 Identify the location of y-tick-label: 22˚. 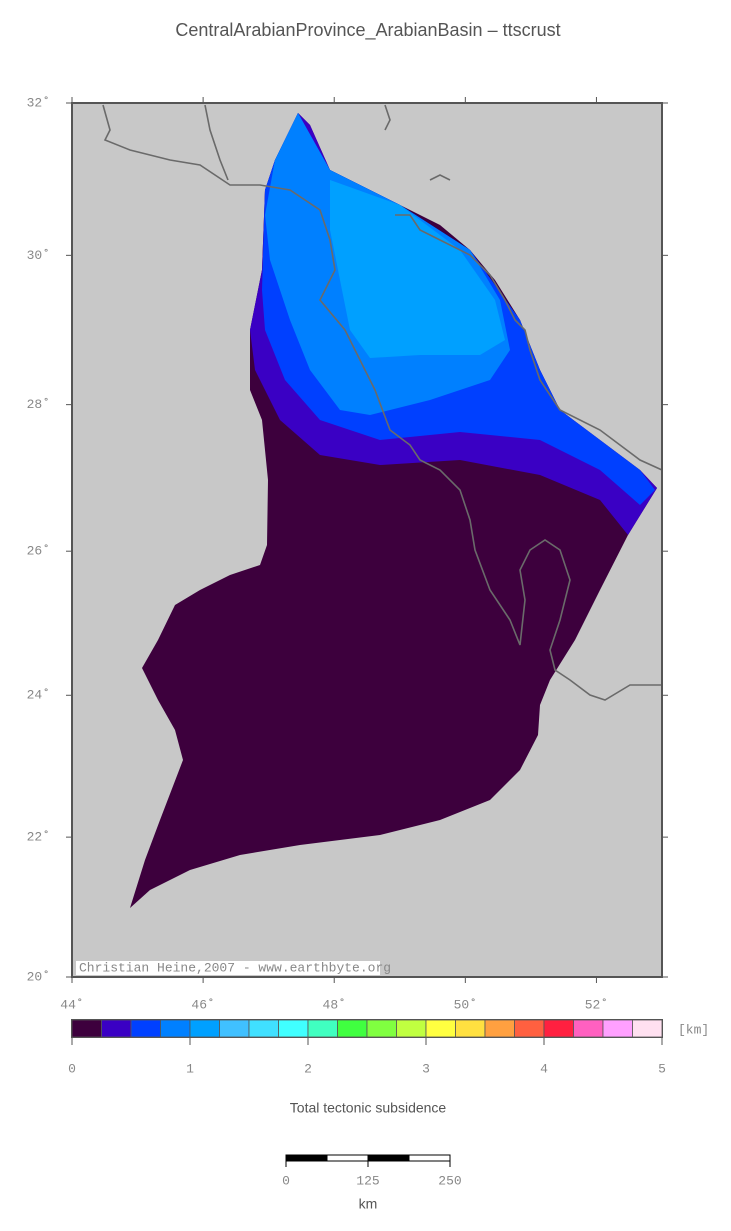
(38, 837).